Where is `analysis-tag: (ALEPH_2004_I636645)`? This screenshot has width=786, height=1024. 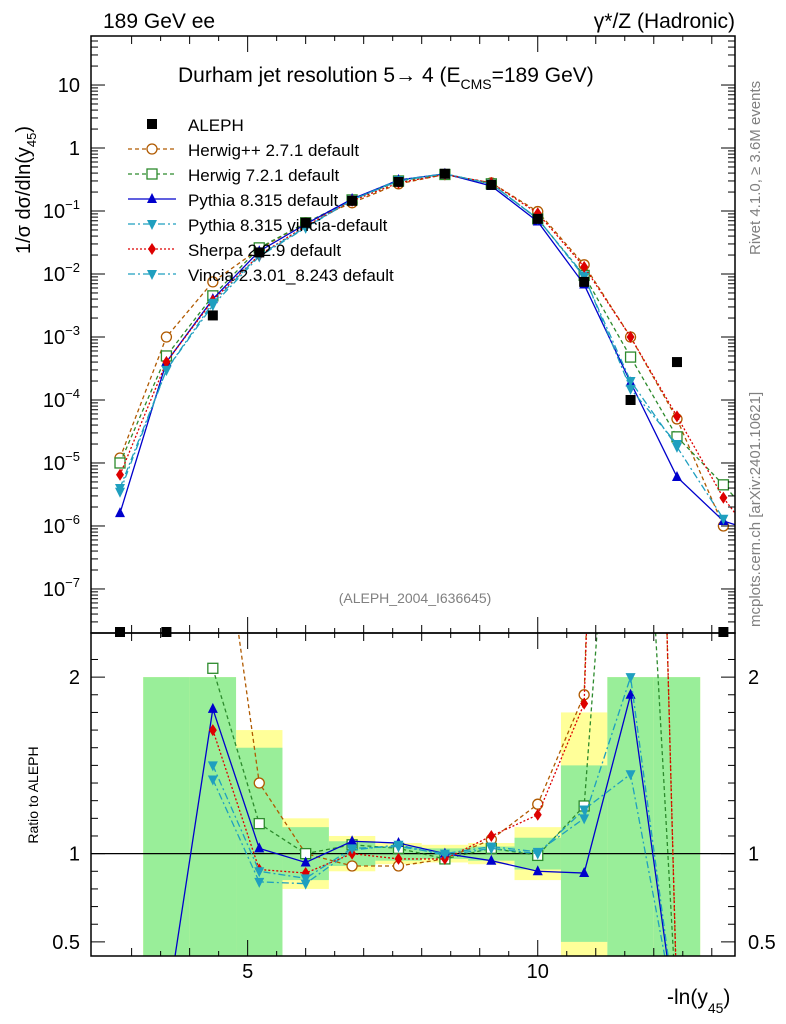 analysis-tag: (ALEPH_2004_I636645) is located at coordinates (415, 598).